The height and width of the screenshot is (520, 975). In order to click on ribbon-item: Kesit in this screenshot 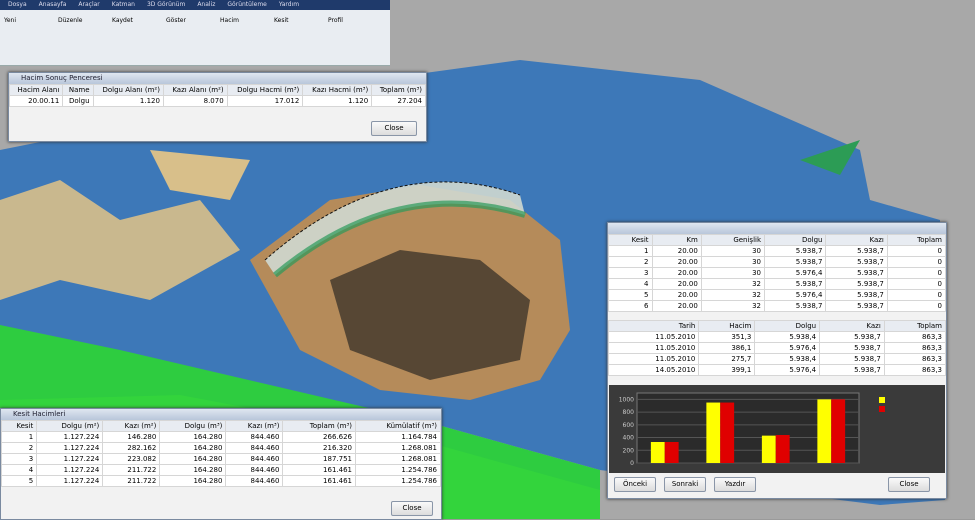, I will do `click(281, 20)`.